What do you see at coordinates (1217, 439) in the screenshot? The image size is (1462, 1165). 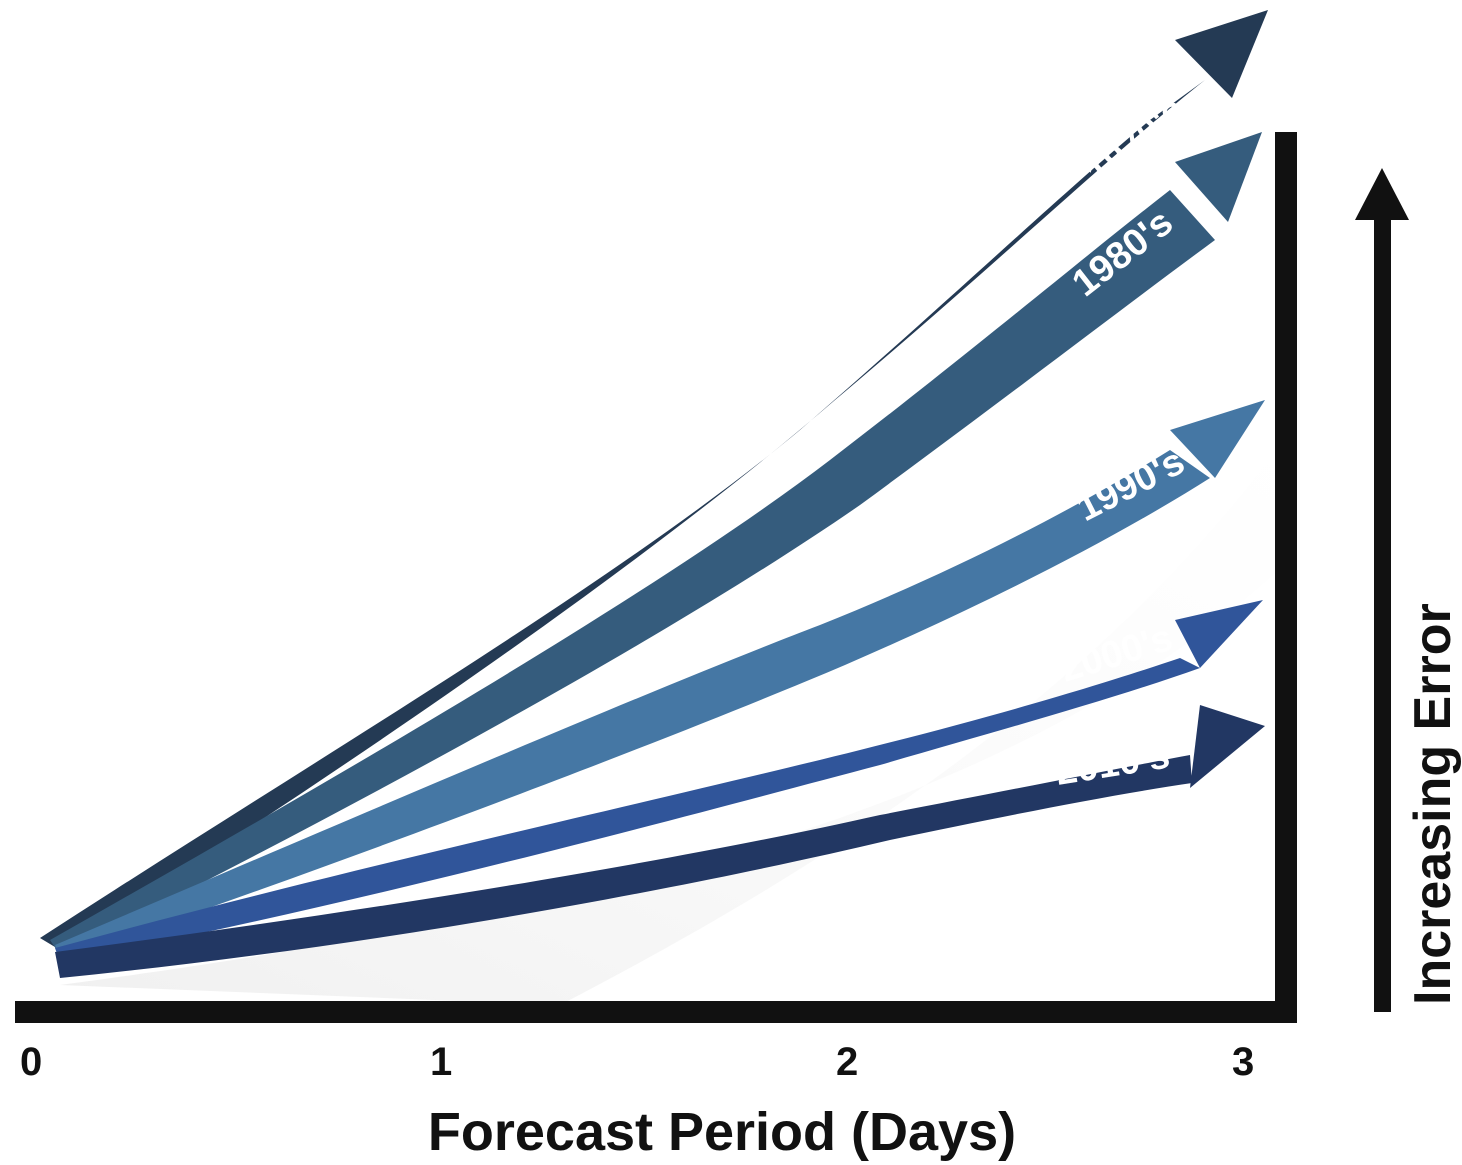 I see `arrow-1990s-head` at bounding box center [1217, 439].